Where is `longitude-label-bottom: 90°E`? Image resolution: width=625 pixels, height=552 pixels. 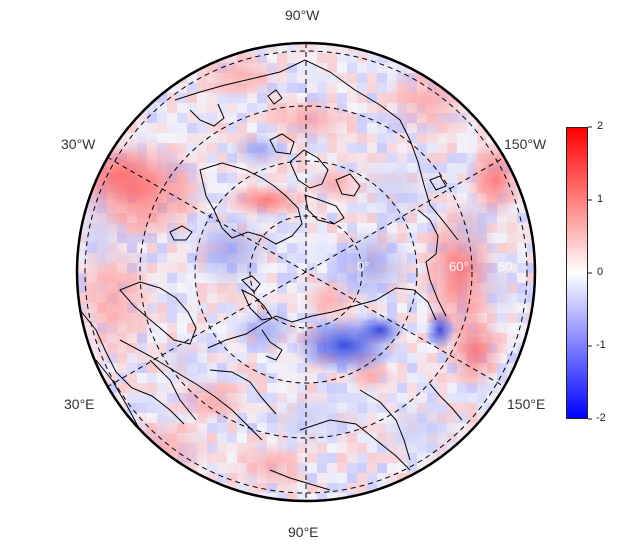 longitude-label-bottom: 90°E is located at coordinates (303, 532).